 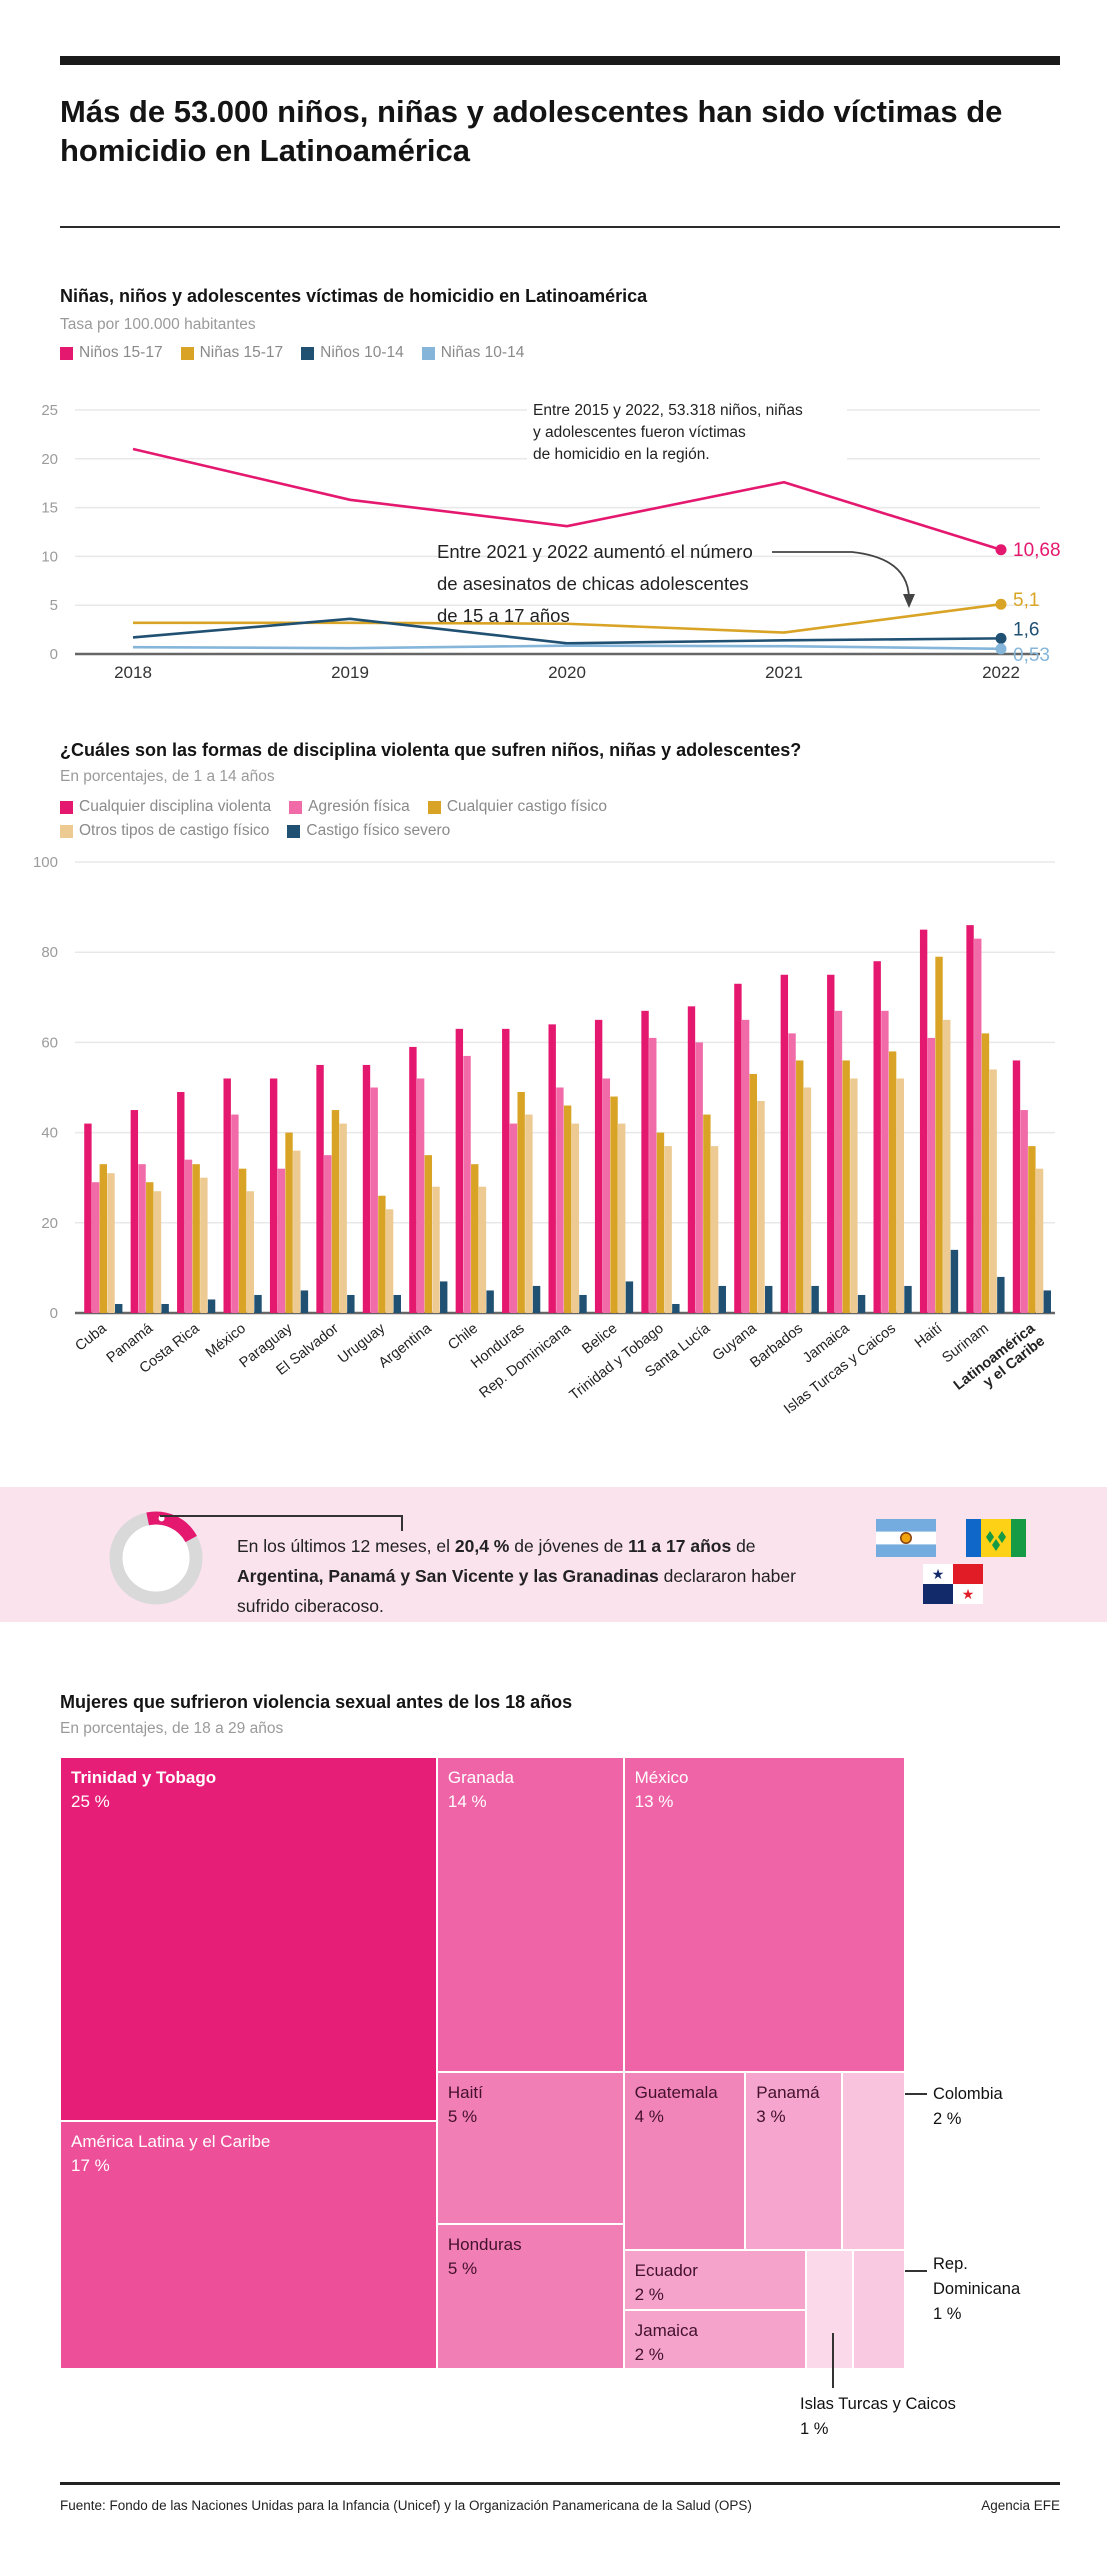 I want to click on bar-category-label: Haití, so click(x=928, y=1336).